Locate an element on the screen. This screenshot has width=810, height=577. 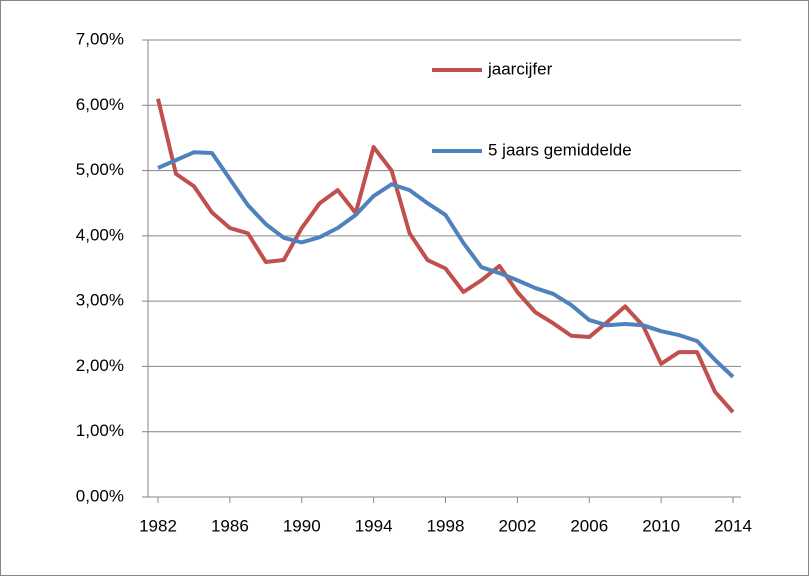
x-tick-label: 2014 is located at coordinates (733, 525).